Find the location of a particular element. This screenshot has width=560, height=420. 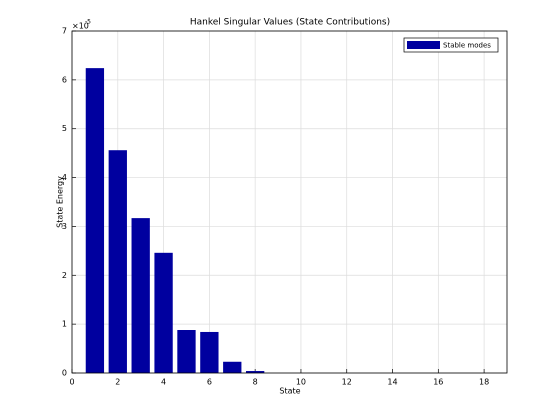

x-tick-label: 8 is located at coordinates (255, 382).